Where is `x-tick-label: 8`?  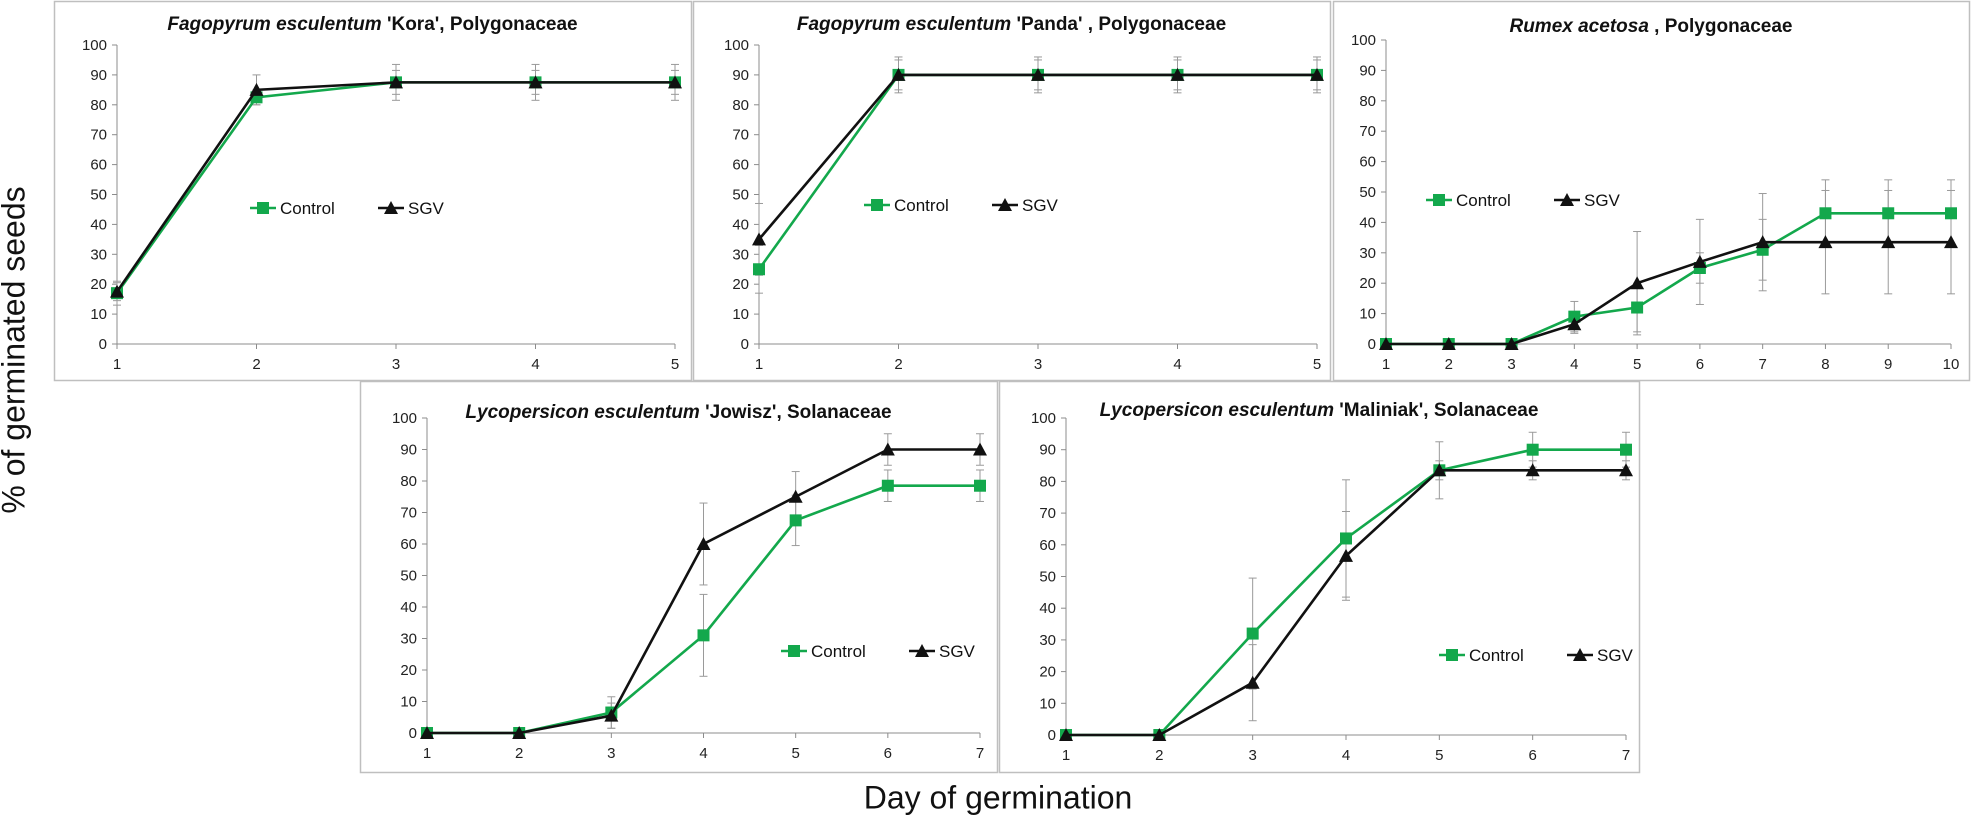
x-tick-label: 8 is located at coordinates (1825, 364).